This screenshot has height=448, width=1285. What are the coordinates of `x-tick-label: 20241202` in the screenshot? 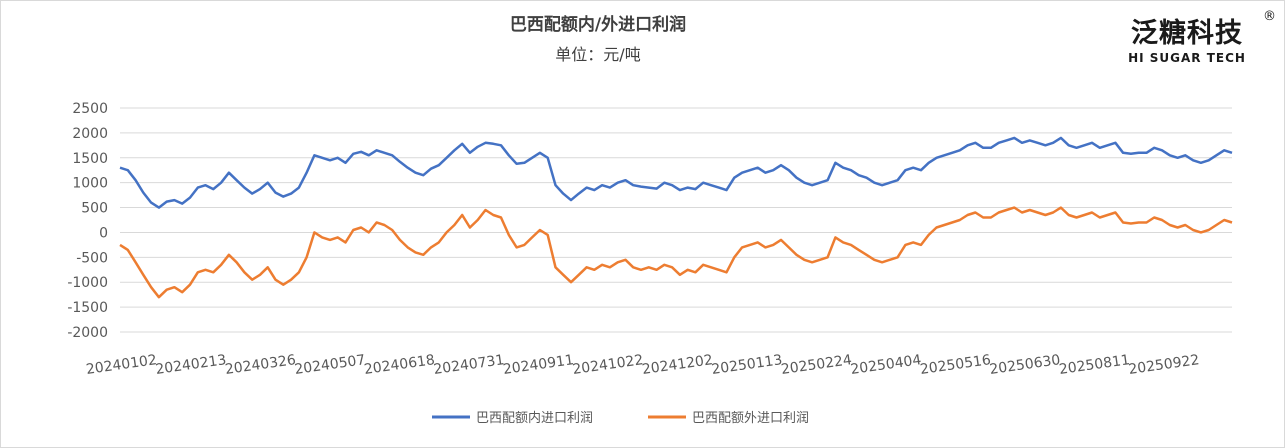 It's located at (677, 365).